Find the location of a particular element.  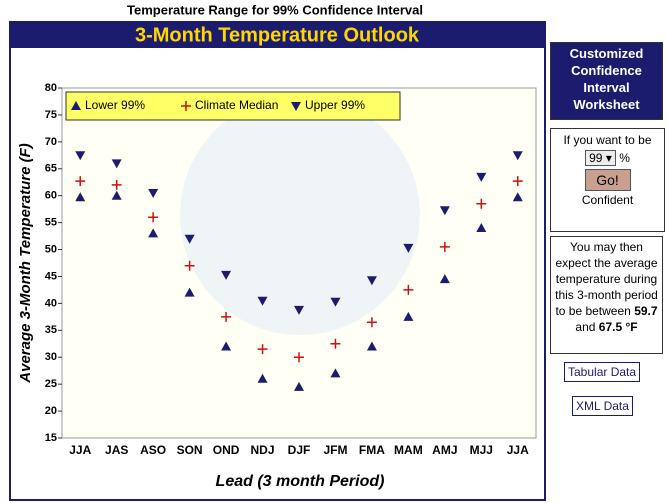

chart-title: 3-Month Temperature Outlook is located at coordinates (277, 35).